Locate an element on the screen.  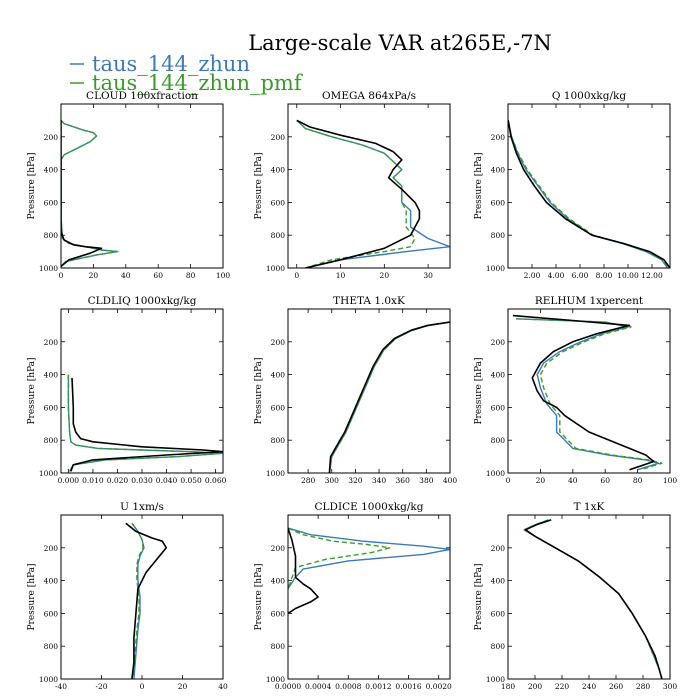
panel-title: CLDLIQ 1000xkg/kg is located at coordinates (142, 301).